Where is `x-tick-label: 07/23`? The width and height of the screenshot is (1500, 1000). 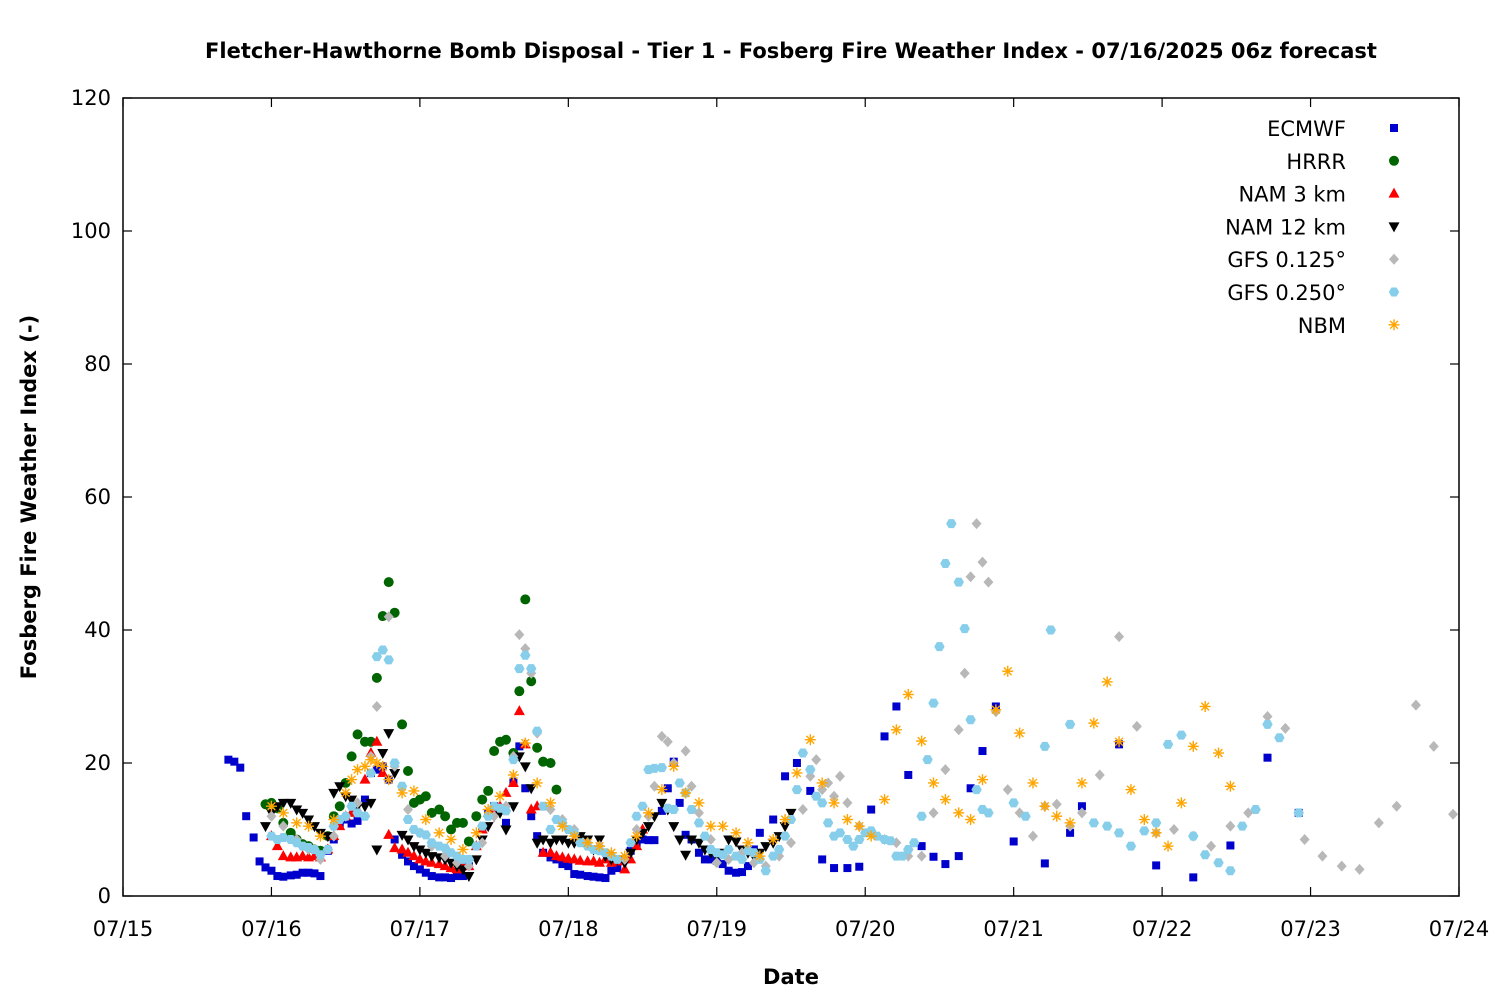 x-tick-label: 07/23 is located at coordinates (1310, 929).